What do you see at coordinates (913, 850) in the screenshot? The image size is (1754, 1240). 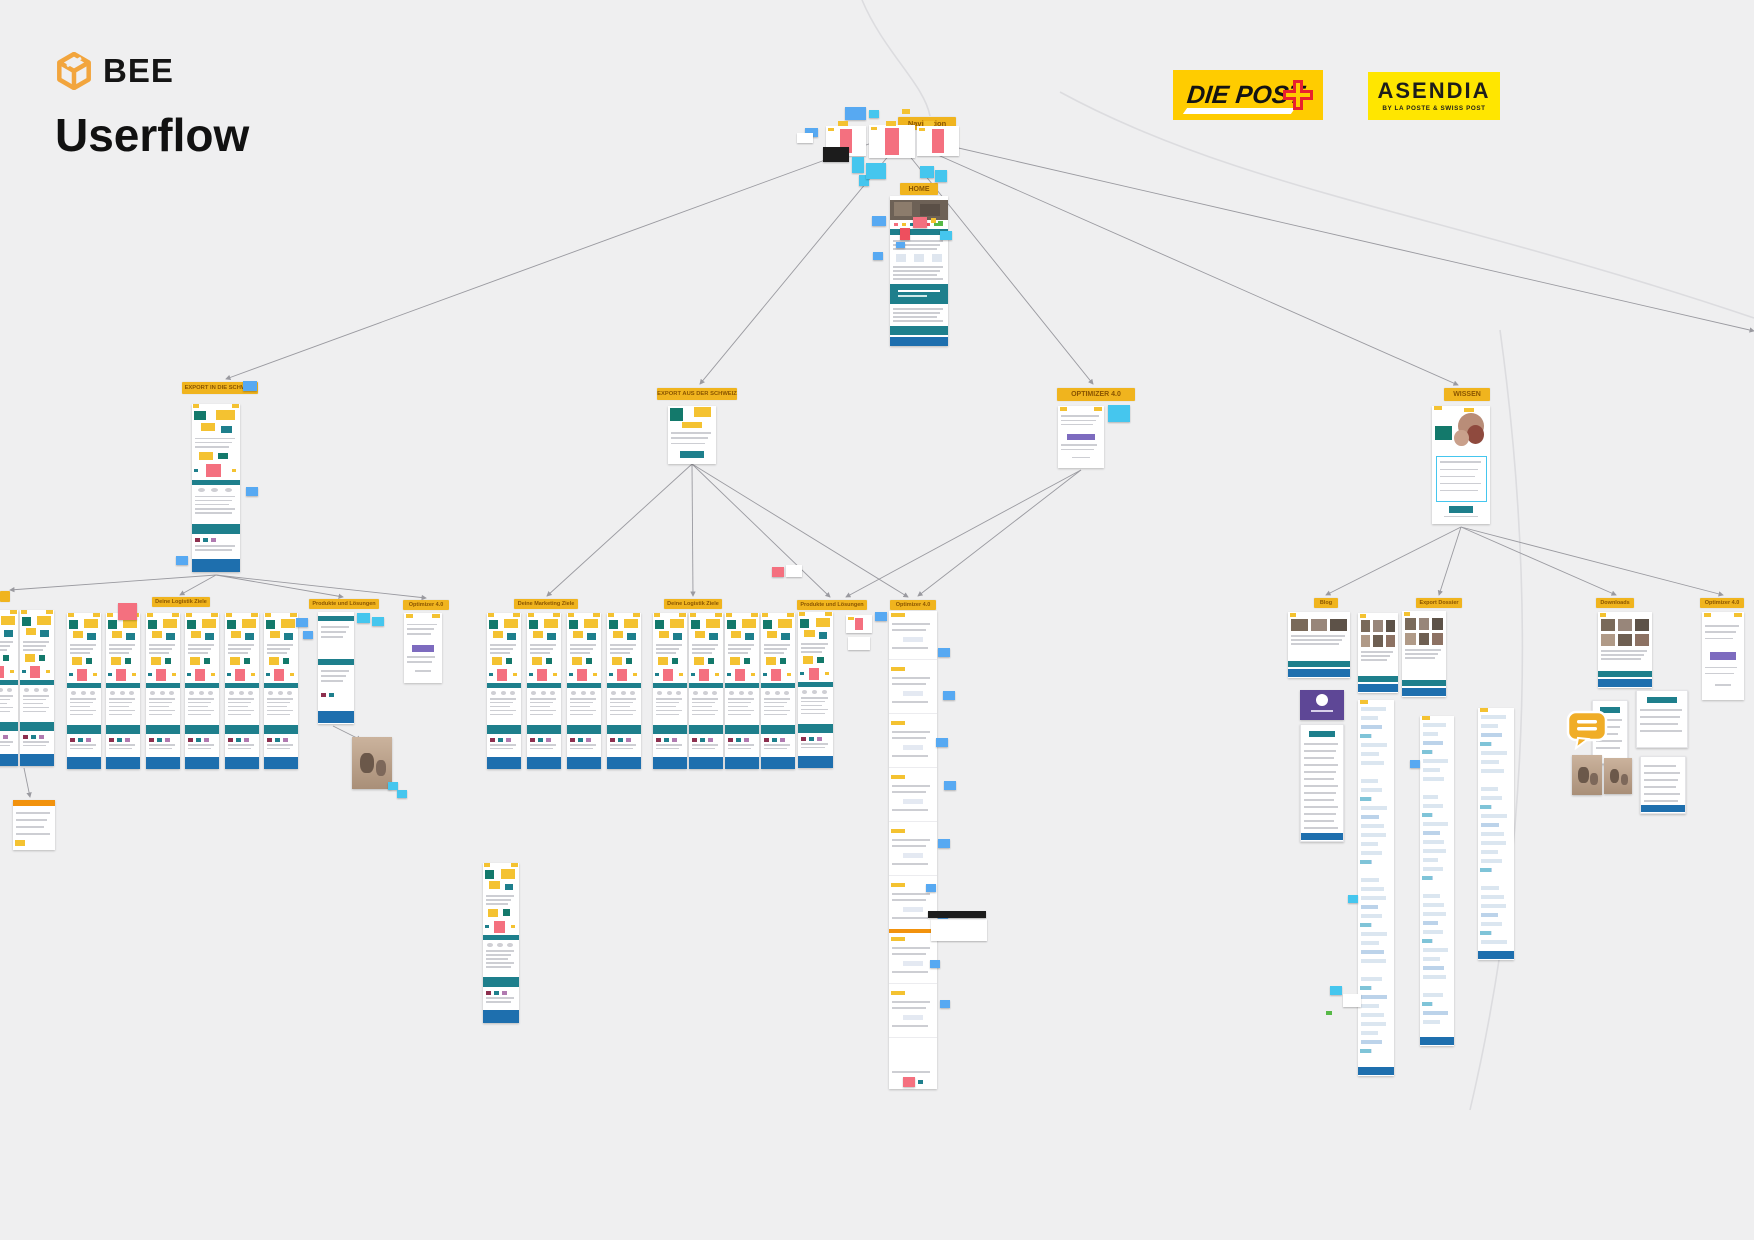 I see `page-thumbnail-tallflow` at bounding box center [913, 850].